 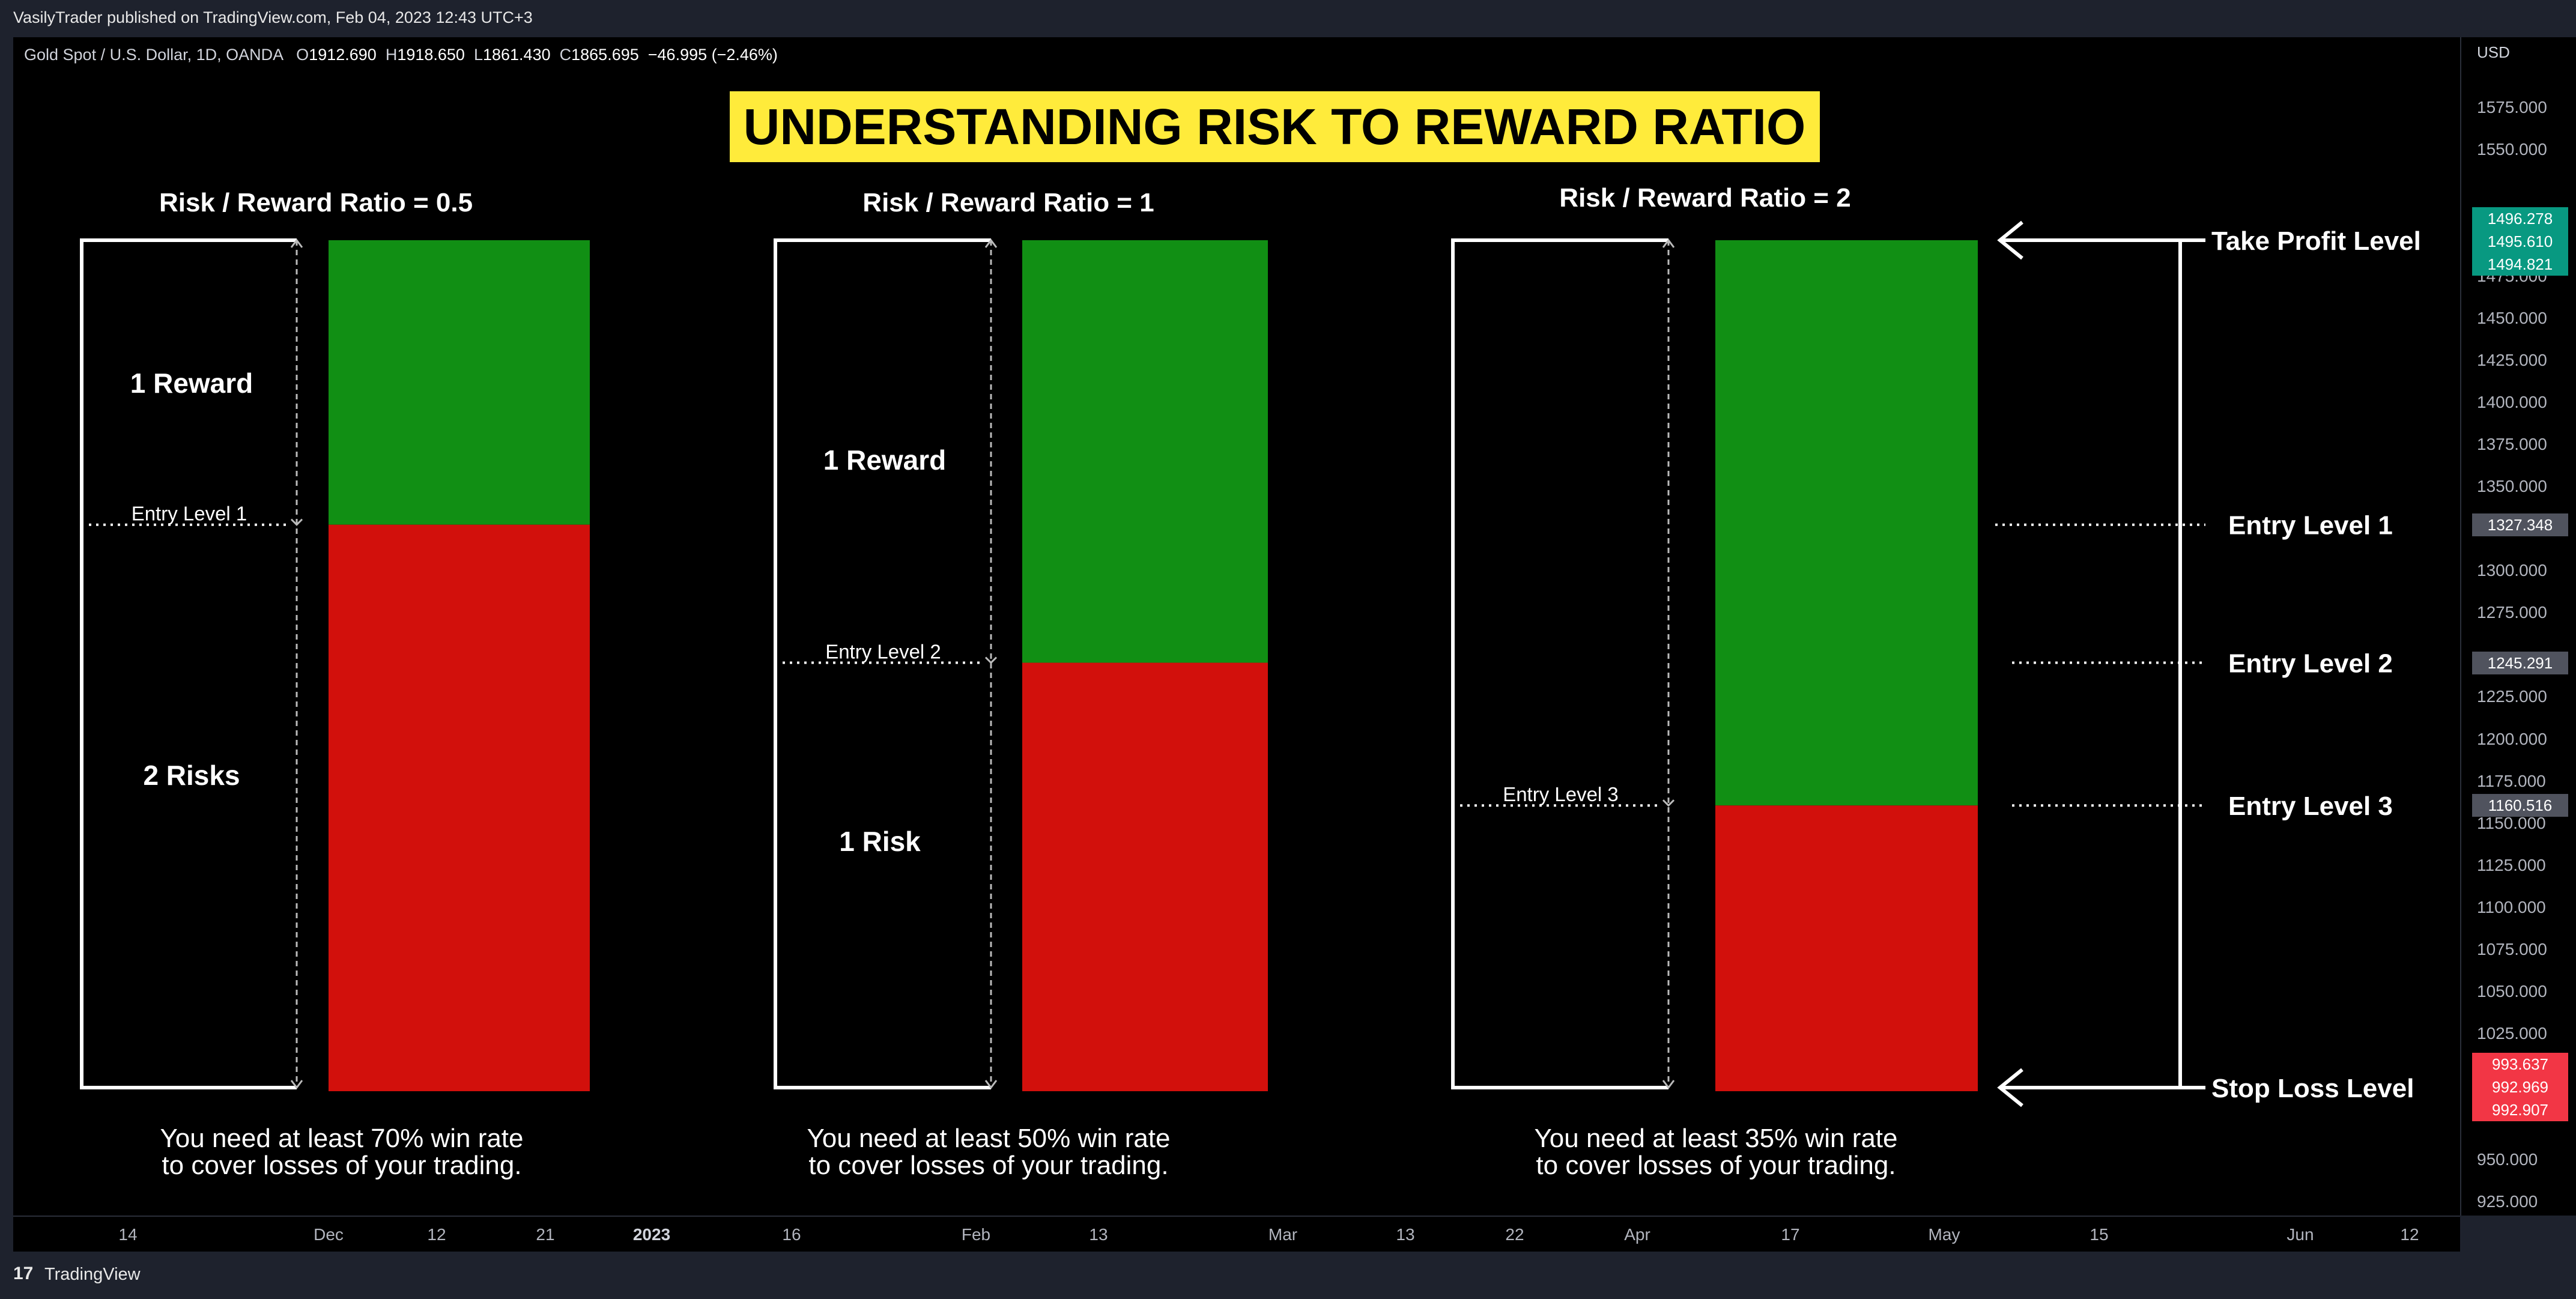 What do you see at coordinates (2310, 664) in the screenshot?
I see `legend-entry-label-2: Entry Level 2` at bounding box center [2310, 664].